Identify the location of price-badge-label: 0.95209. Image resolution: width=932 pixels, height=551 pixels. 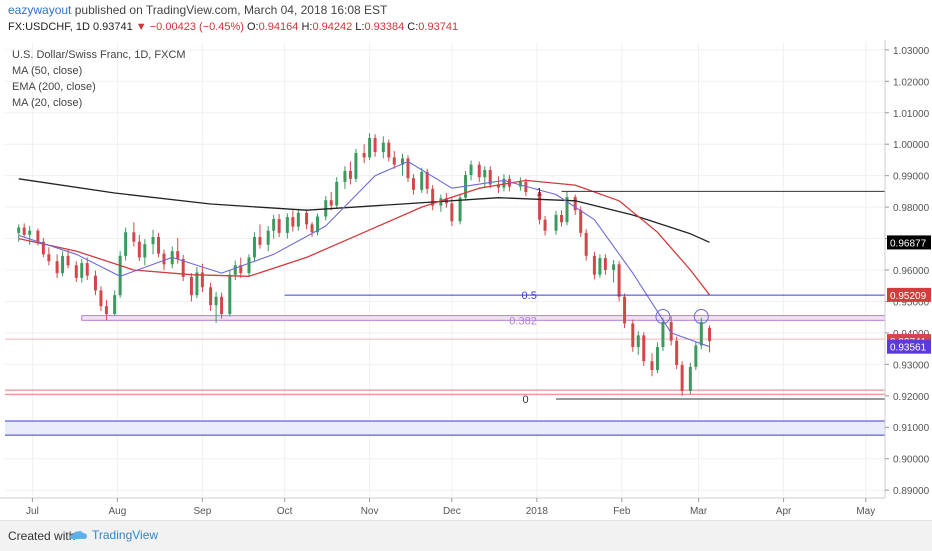
(908, 296).